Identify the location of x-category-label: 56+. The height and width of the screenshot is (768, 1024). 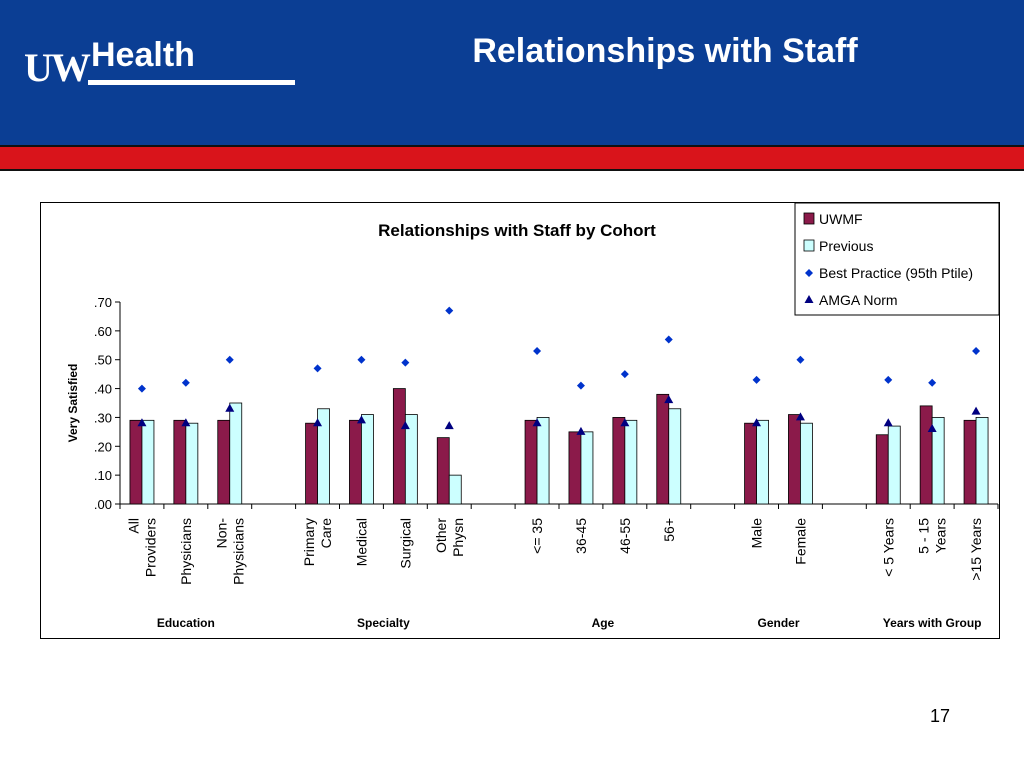
(669, 530).